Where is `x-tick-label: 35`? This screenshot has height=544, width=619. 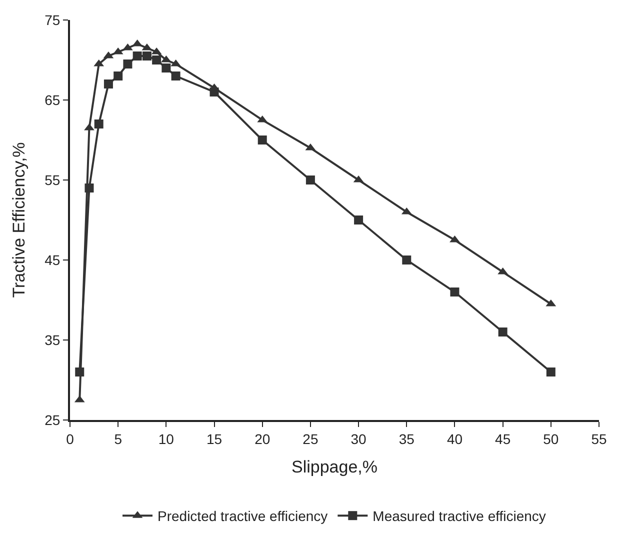 x-tick-label: 35 is located at coordinates (406, 438).